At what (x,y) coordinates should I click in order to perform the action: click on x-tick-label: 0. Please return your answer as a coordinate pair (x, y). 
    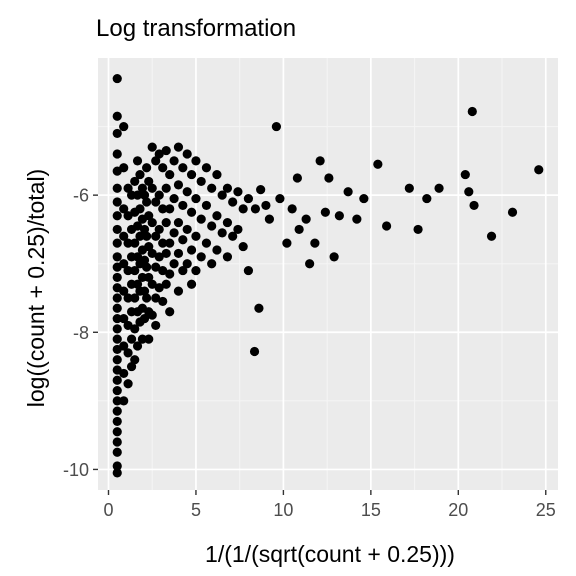
    Looking at the image, I should click on (108, 510).